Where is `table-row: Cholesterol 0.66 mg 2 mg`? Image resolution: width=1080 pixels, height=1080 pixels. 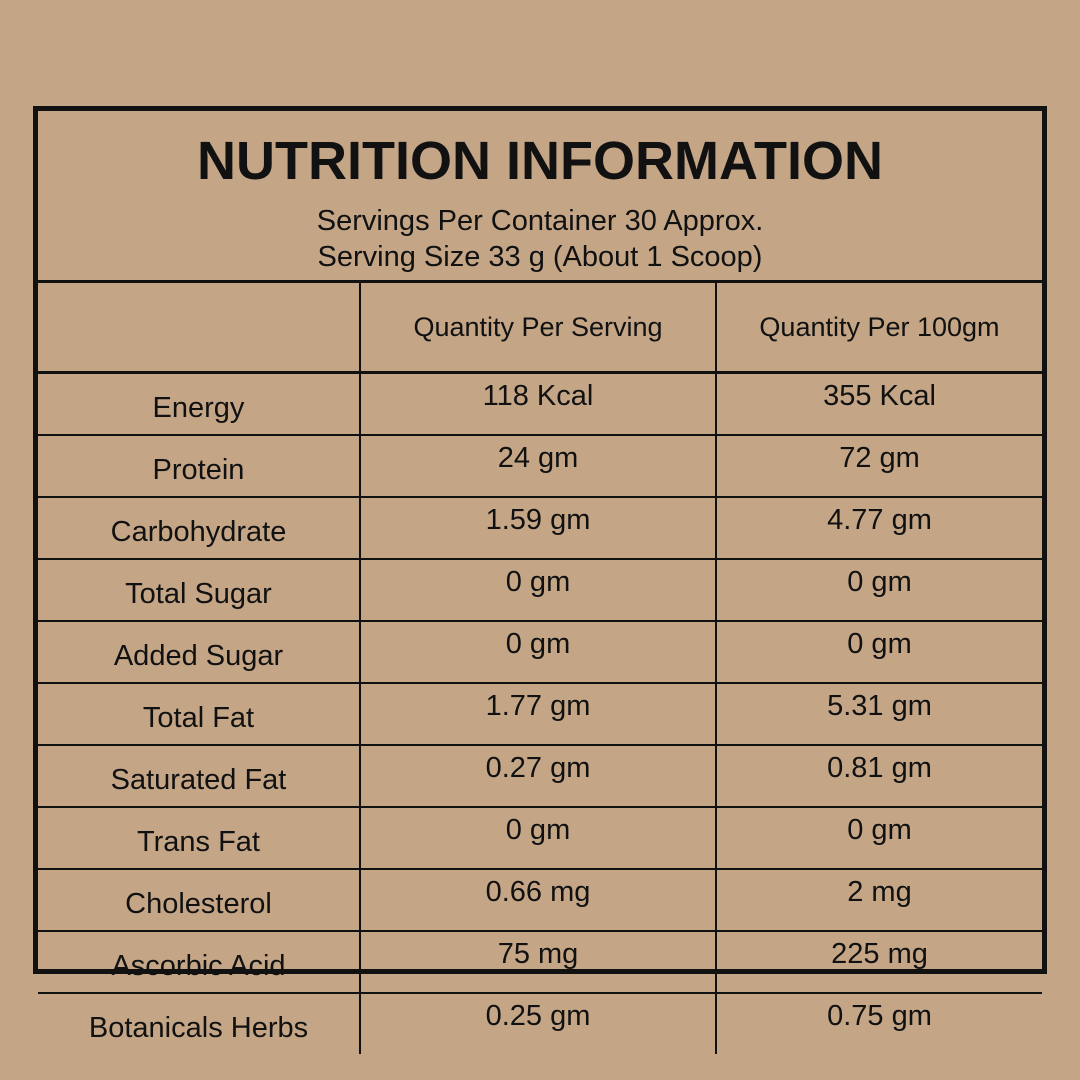 table-row: Cholesterol 0.66 mg 2 mg is located at coordinates (540, 900).